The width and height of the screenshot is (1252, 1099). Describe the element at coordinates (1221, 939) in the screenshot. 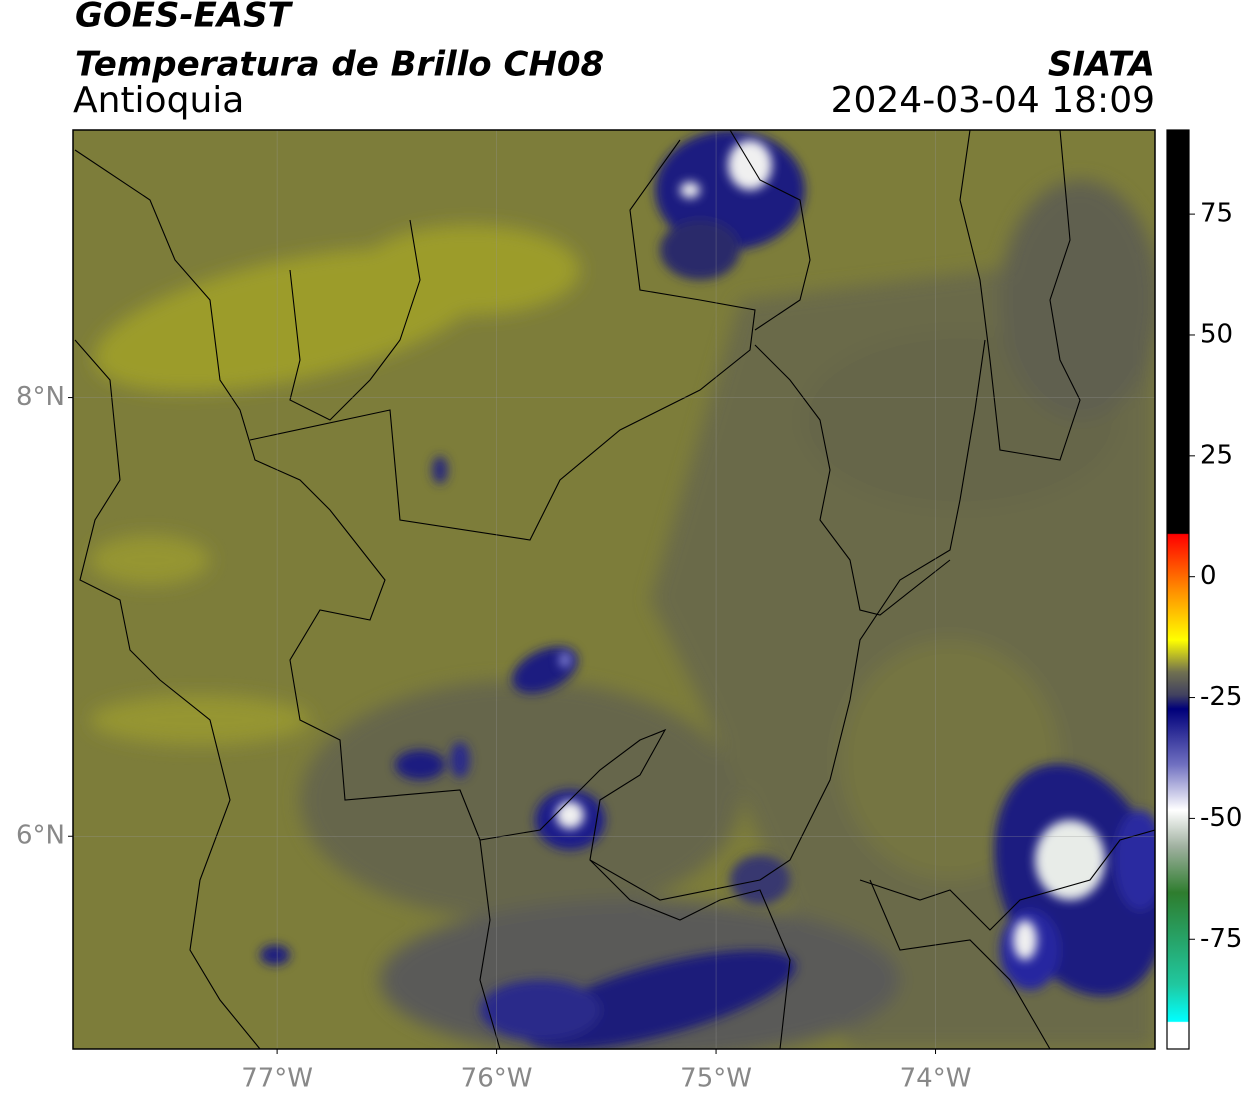

I see `colorbar-tick-label: -75` at that location.